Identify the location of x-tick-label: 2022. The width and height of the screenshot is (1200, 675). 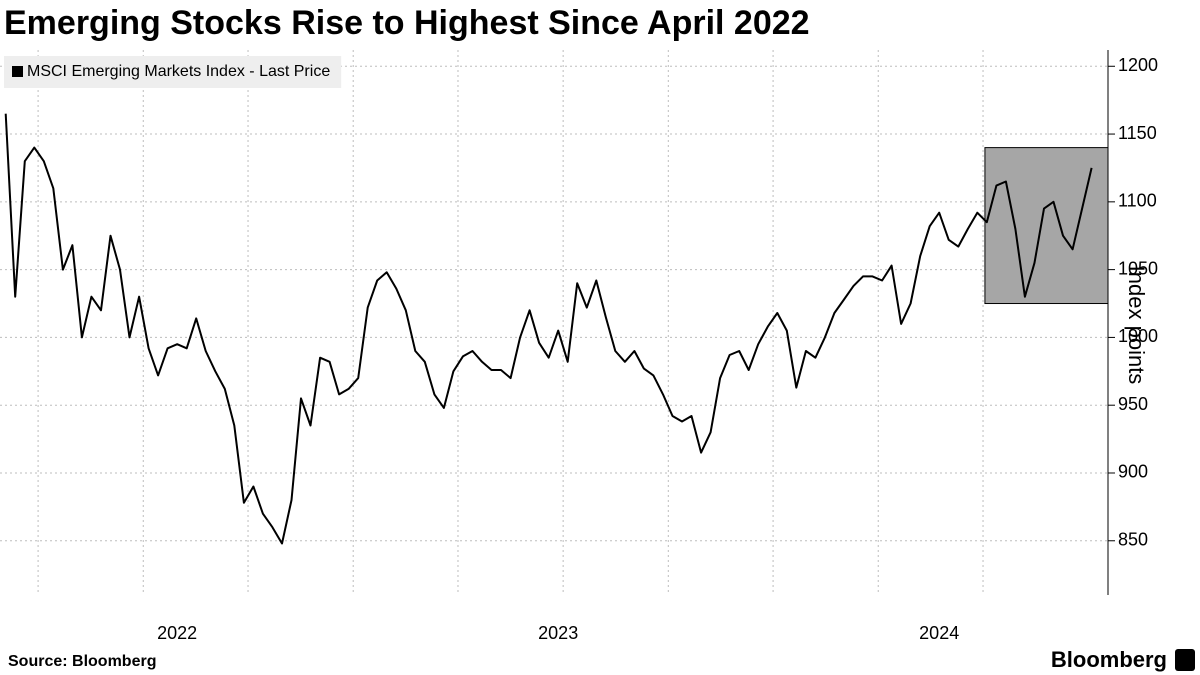
(177, 633).